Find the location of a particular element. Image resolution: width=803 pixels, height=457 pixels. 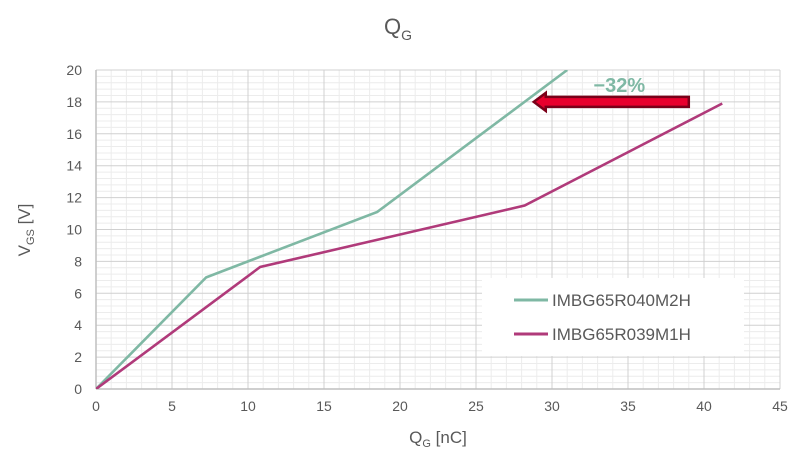

x-tick-label: 30 is located at coordinates (552, 406).